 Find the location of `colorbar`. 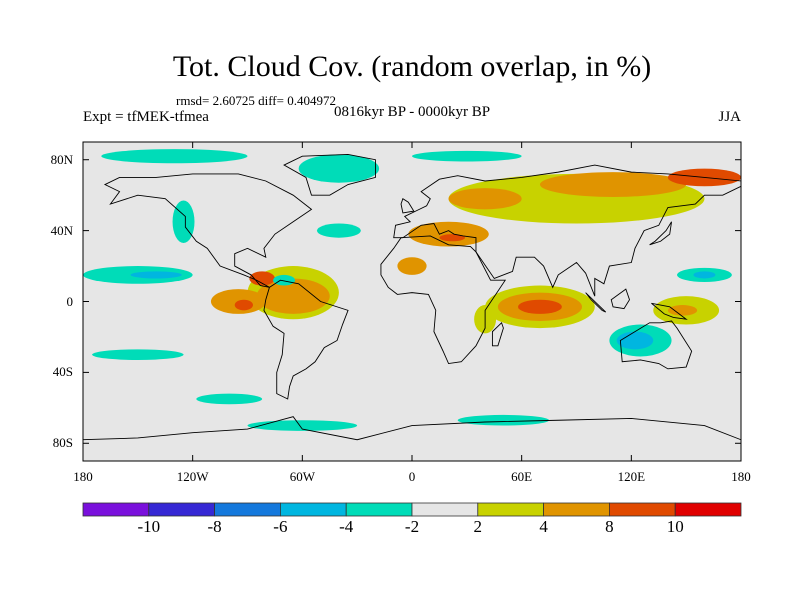

colorbar is located at coordinates (412, 509).